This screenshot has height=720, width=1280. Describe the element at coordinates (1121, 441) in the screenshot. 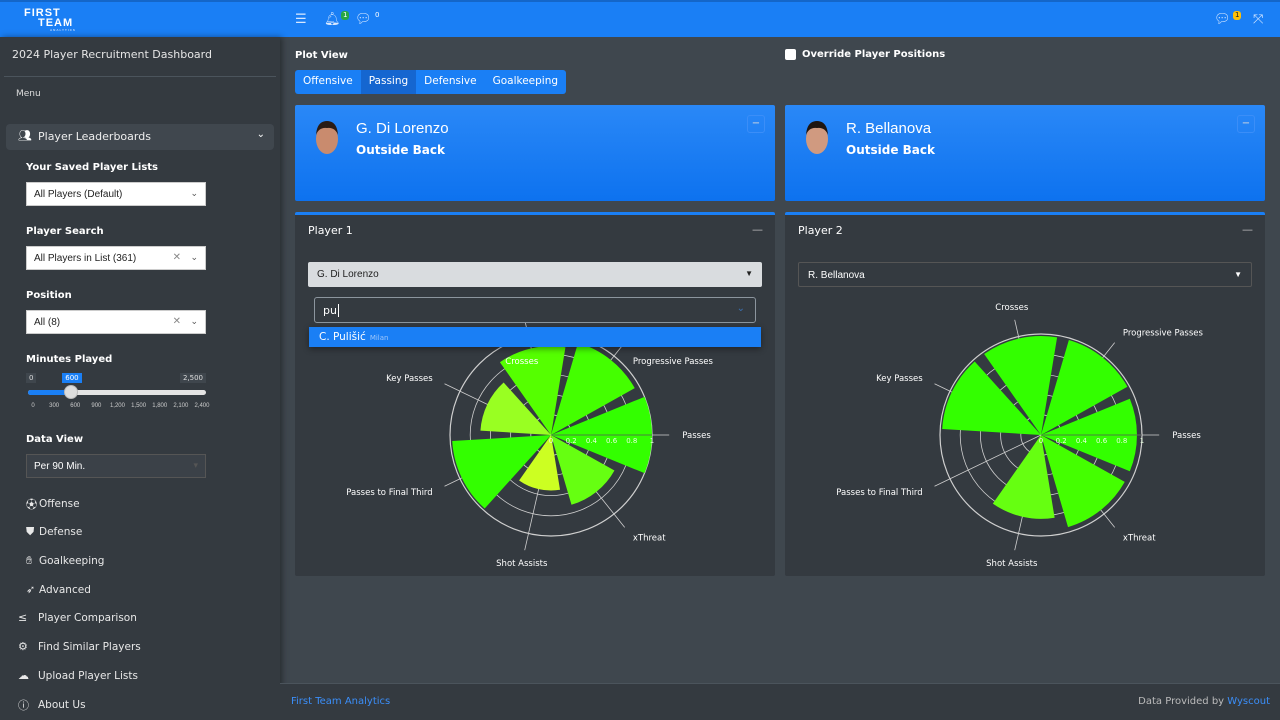

I see `radial-tick-label: 0.8` at that location.